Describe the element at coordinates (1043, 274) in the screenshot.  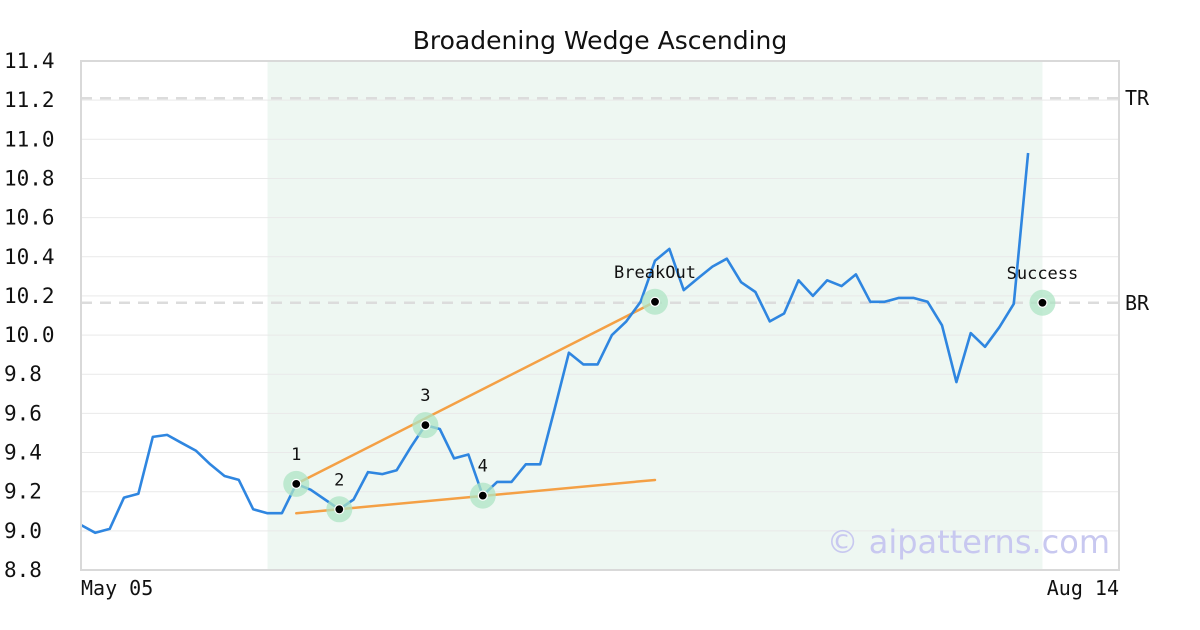
I see `annotation-label: Success` at that location.